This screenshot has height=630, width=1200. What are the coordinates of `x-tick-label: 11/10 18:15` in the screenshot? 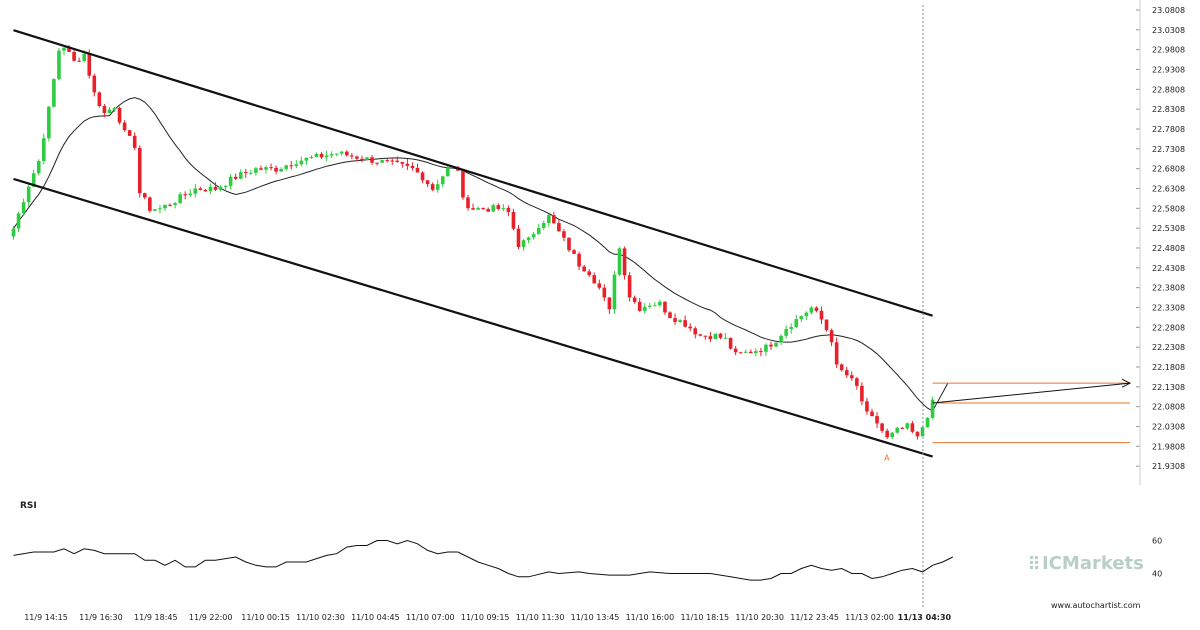 It's located at (704, 617).